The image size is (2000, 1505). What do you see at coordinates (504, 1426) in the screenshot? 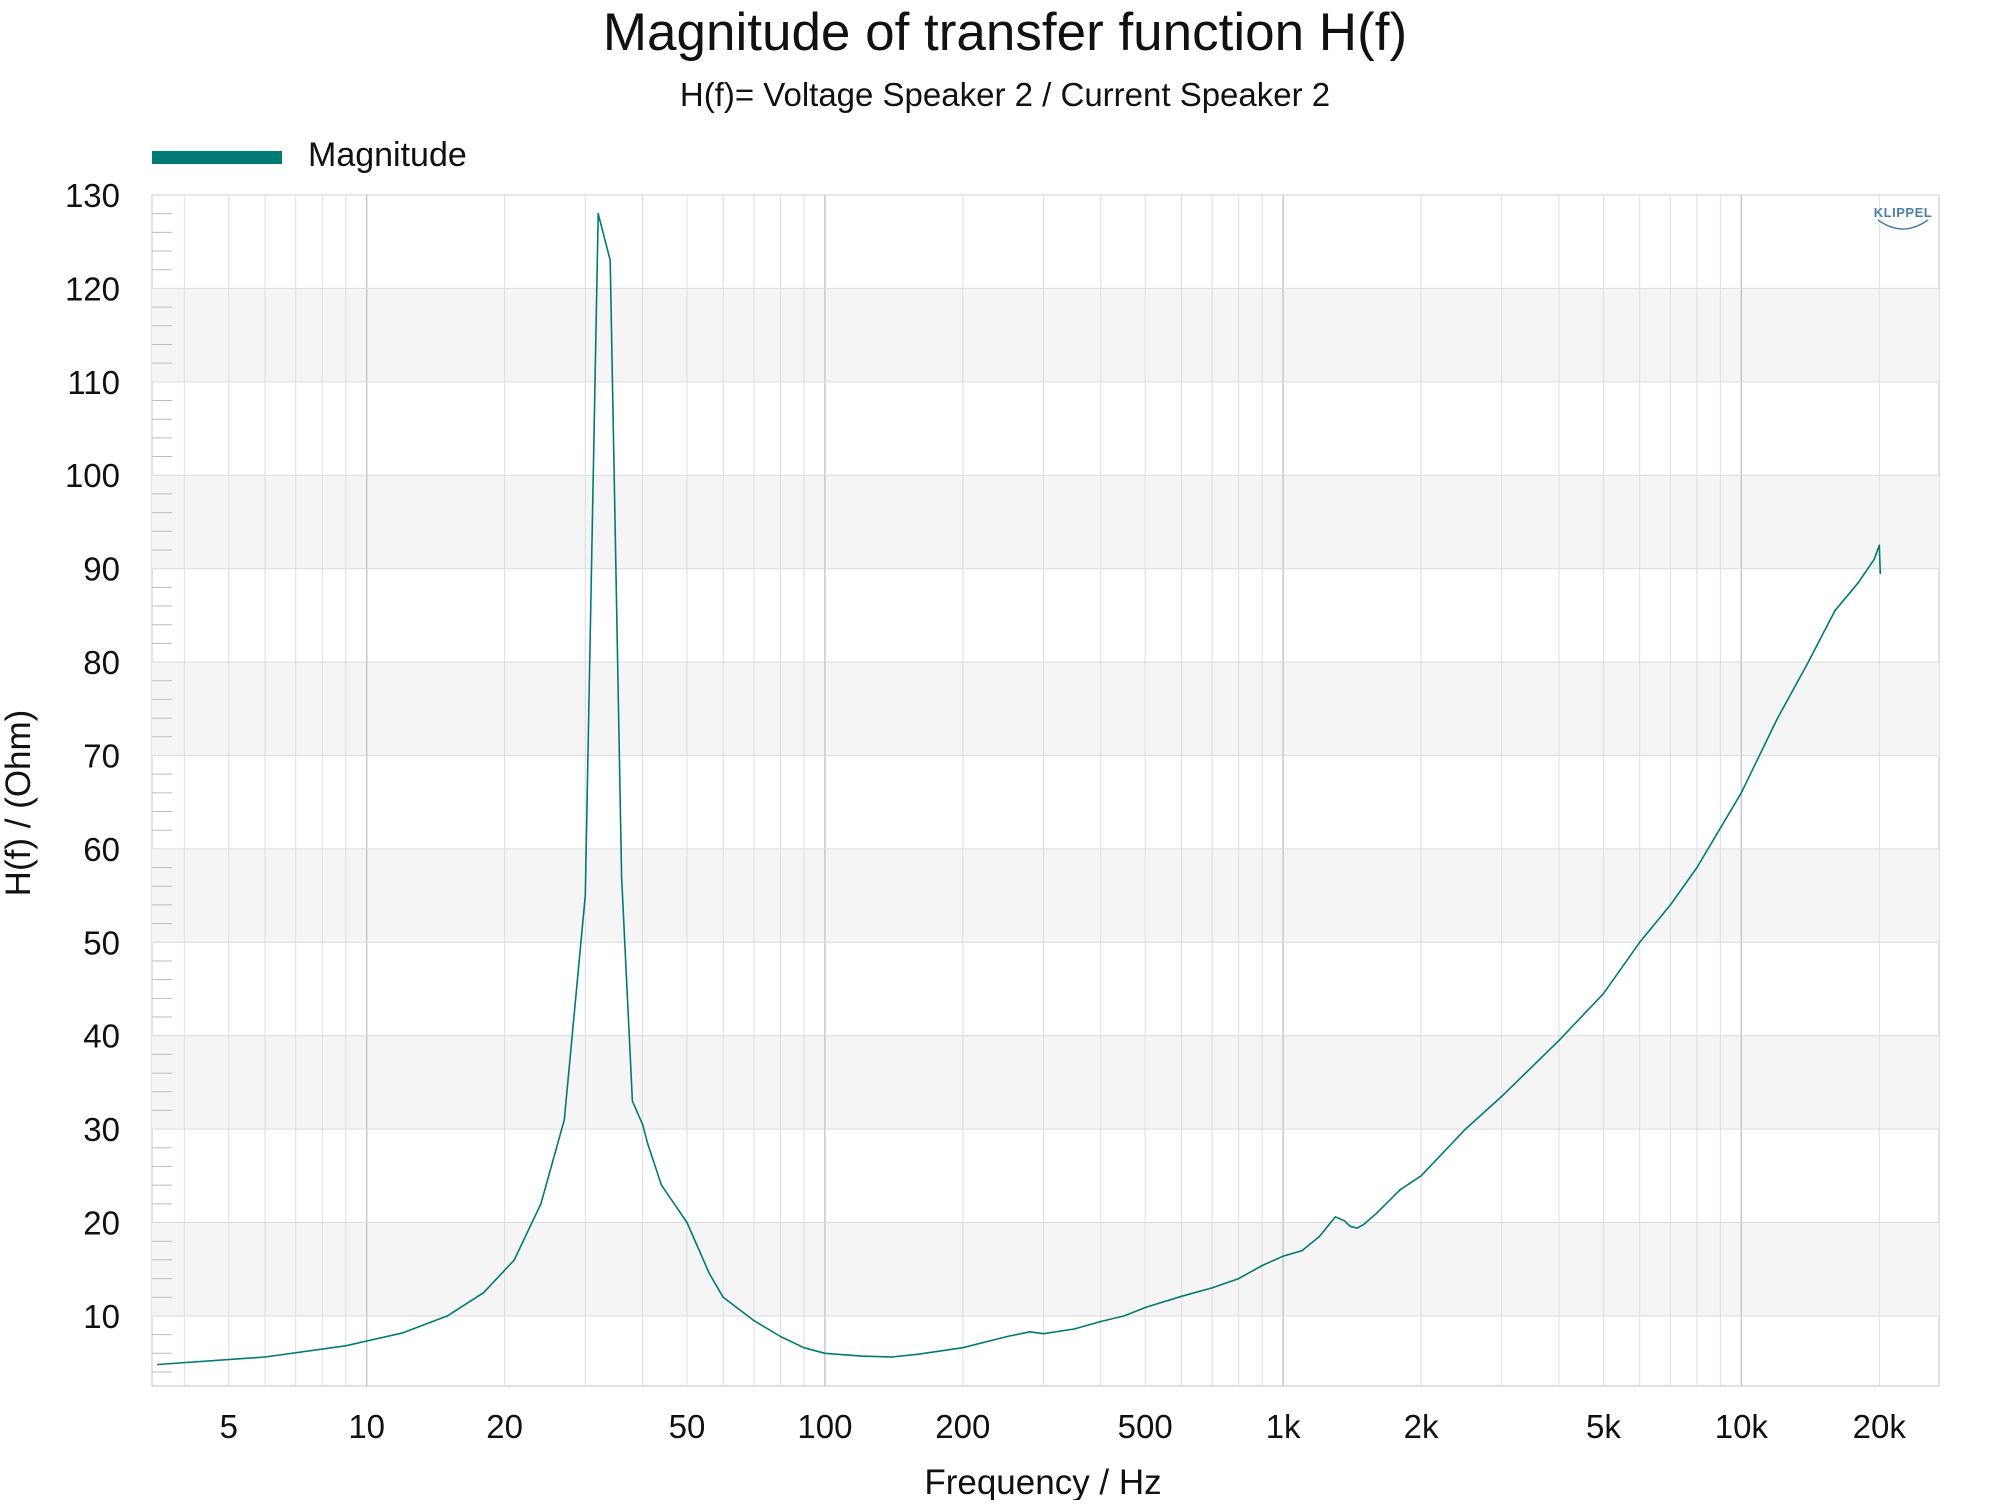
I see `x-tick-label: 20` at bounding box center [504, 1426].